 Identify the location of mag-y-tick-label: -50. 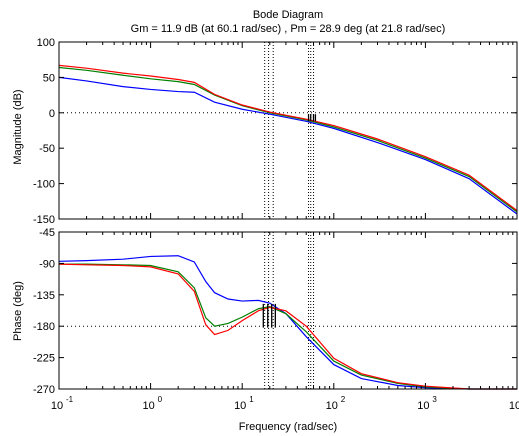
(47, 149).